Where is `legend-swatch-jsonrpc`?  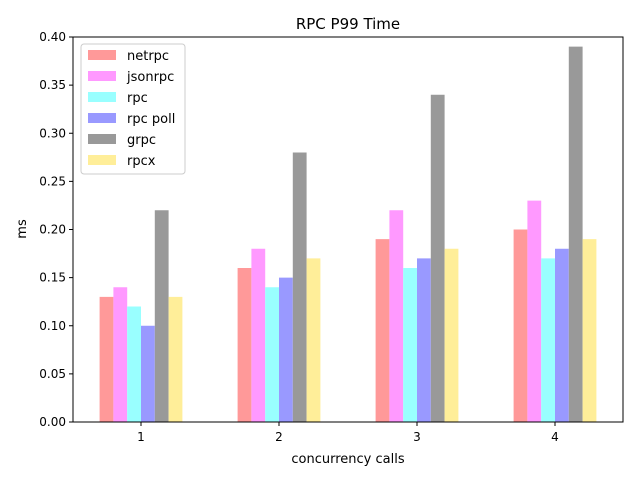 legend-swatch-jsonrpc is located at coordinates (102, 76).